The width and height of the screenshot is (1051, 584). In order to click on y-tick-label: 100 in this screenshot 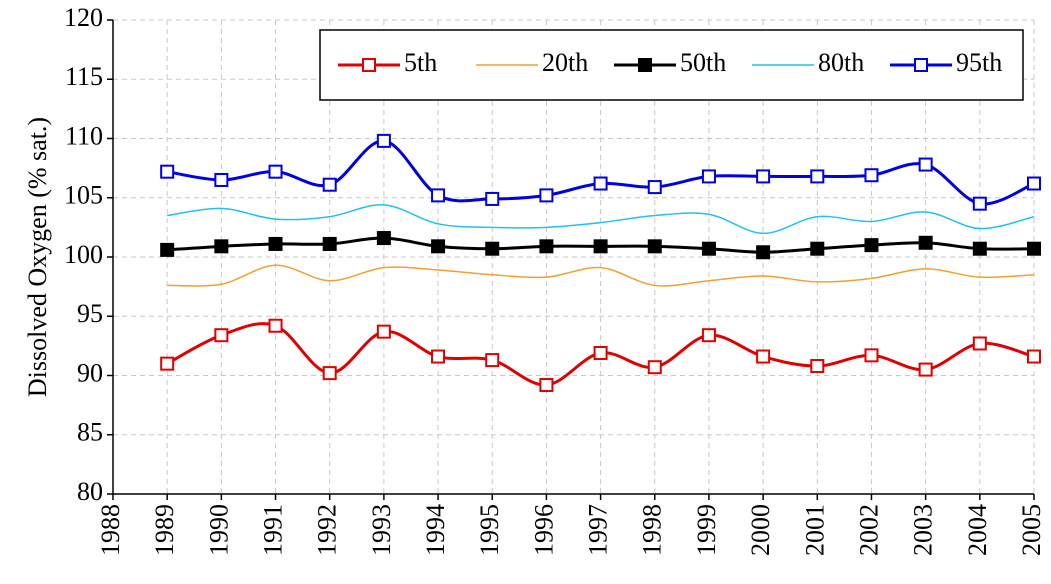, I will do `click(83, 254)`.